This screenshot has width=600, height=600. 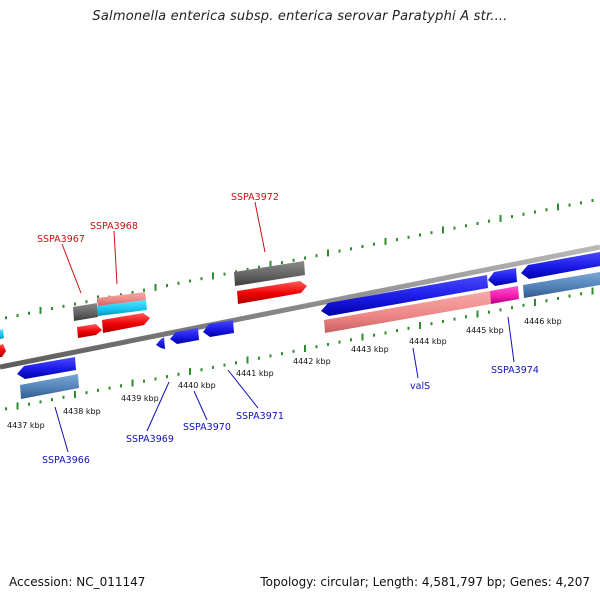 I want to click on gene-label-sspa3971: SSPA3971, so click(x=260, y=416).